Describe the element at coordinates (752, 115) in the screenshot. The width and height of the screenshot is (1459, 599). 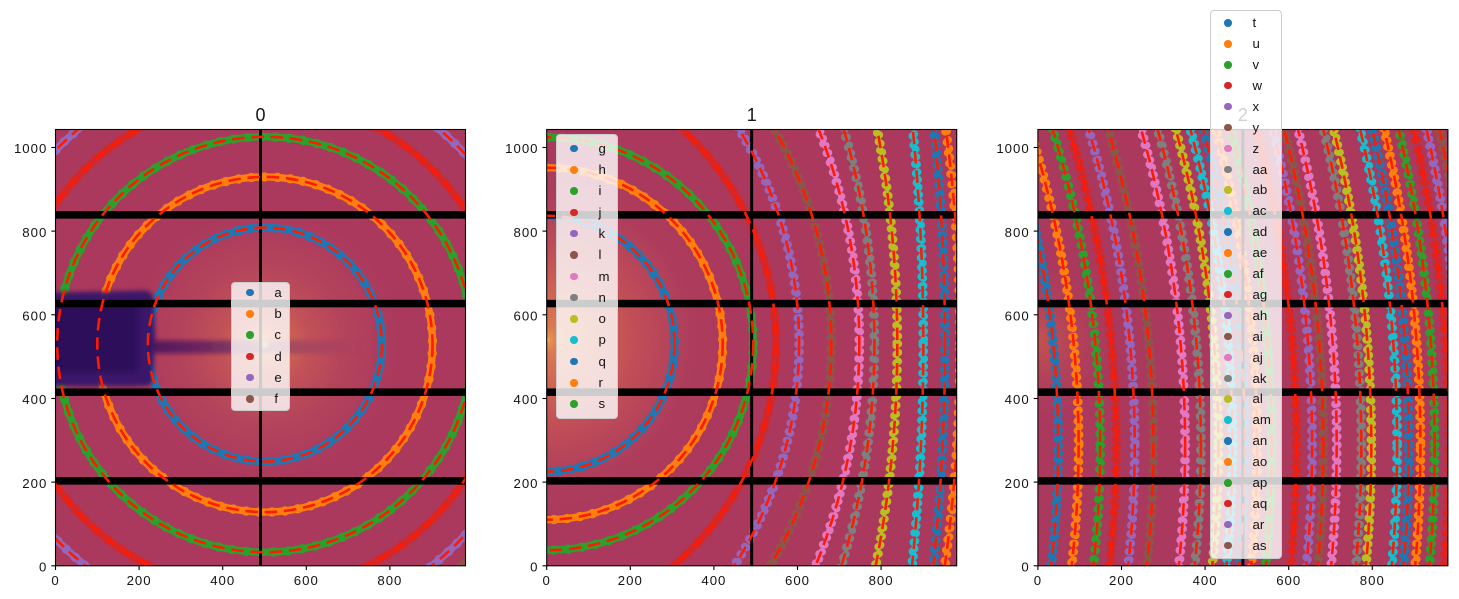
I see `svg-text: 1` at that location.